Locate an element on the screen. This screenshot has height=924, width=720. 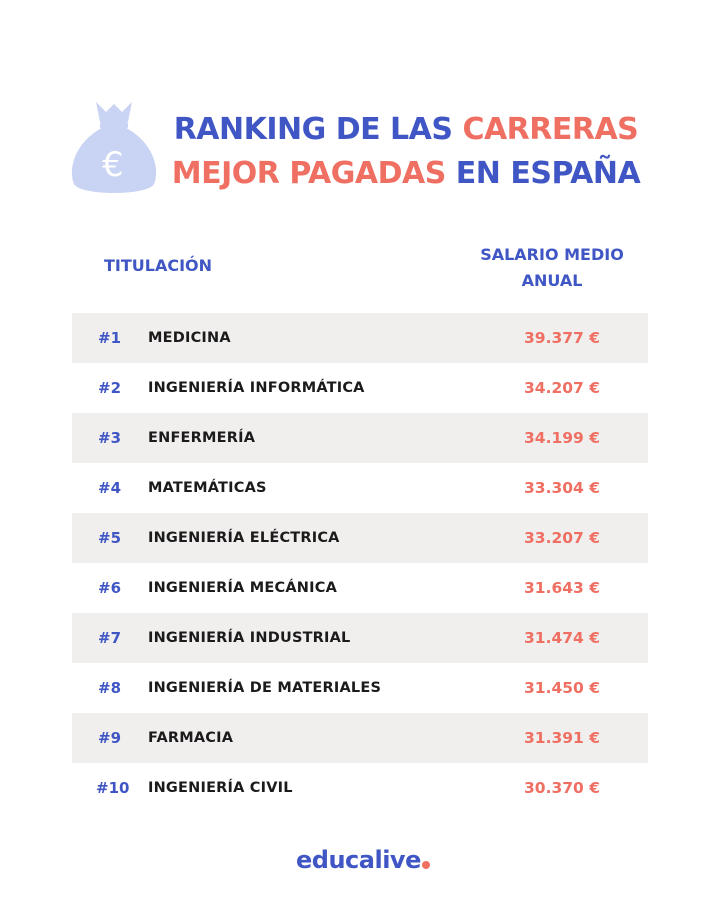
degree-name: INGENIERÍA DE MATERIALES is located at coordinates (265, 688).